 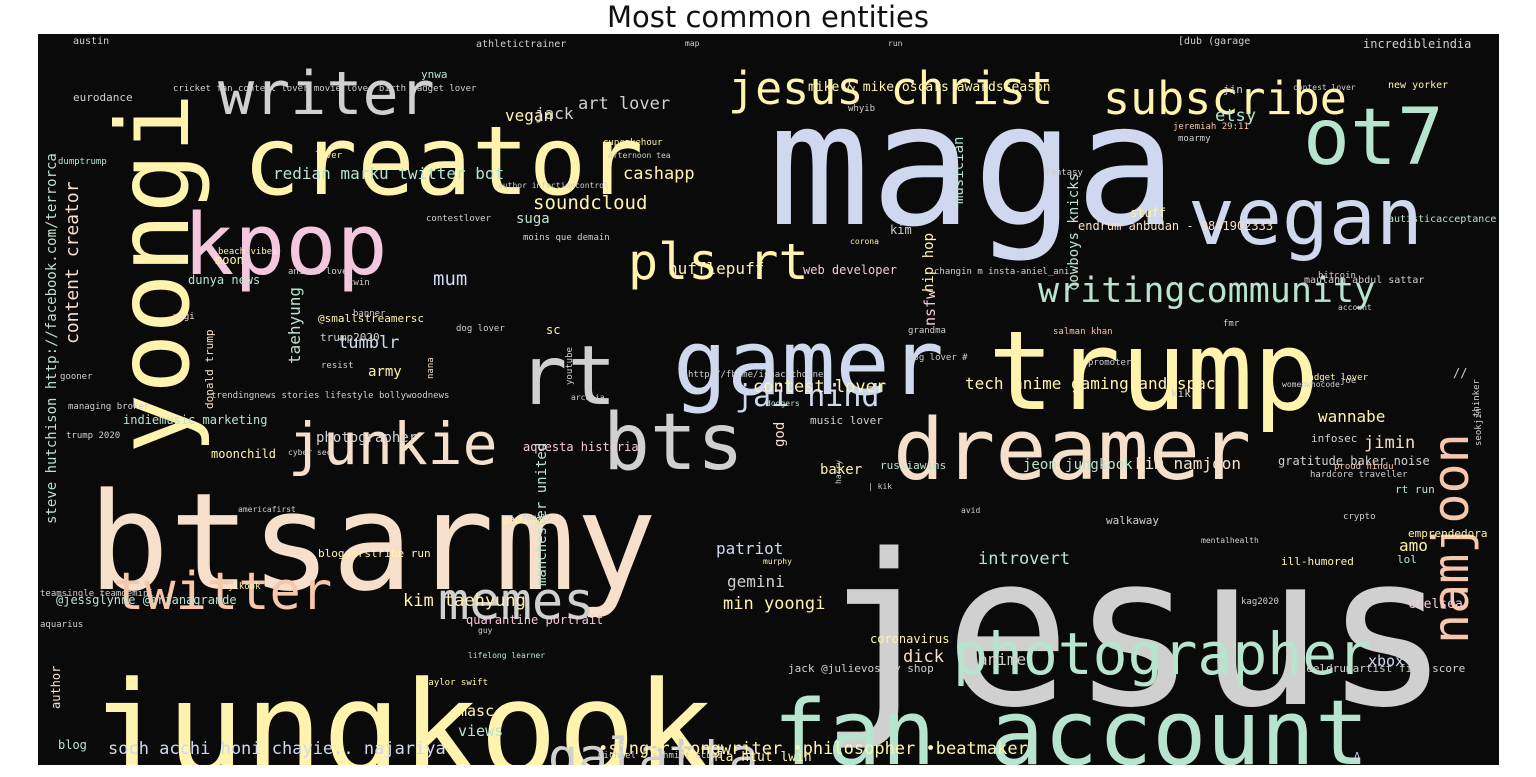 What do you see at coordinates (846, 420) in the screenshot?
I see `word-music-lover: music lover` at bounding box center [846, 420].